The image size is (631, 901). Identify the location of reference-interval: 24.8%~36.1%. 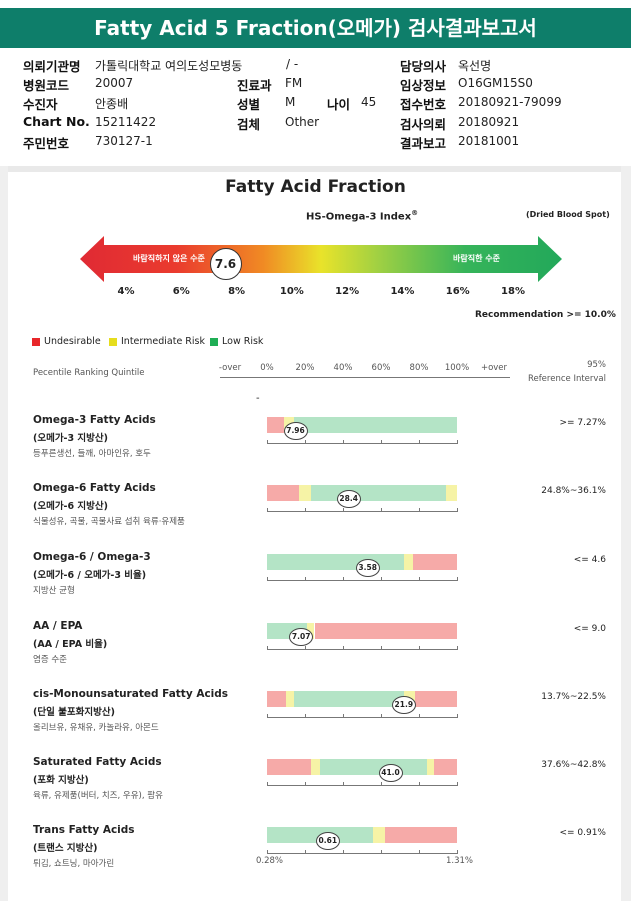
(573, 491).